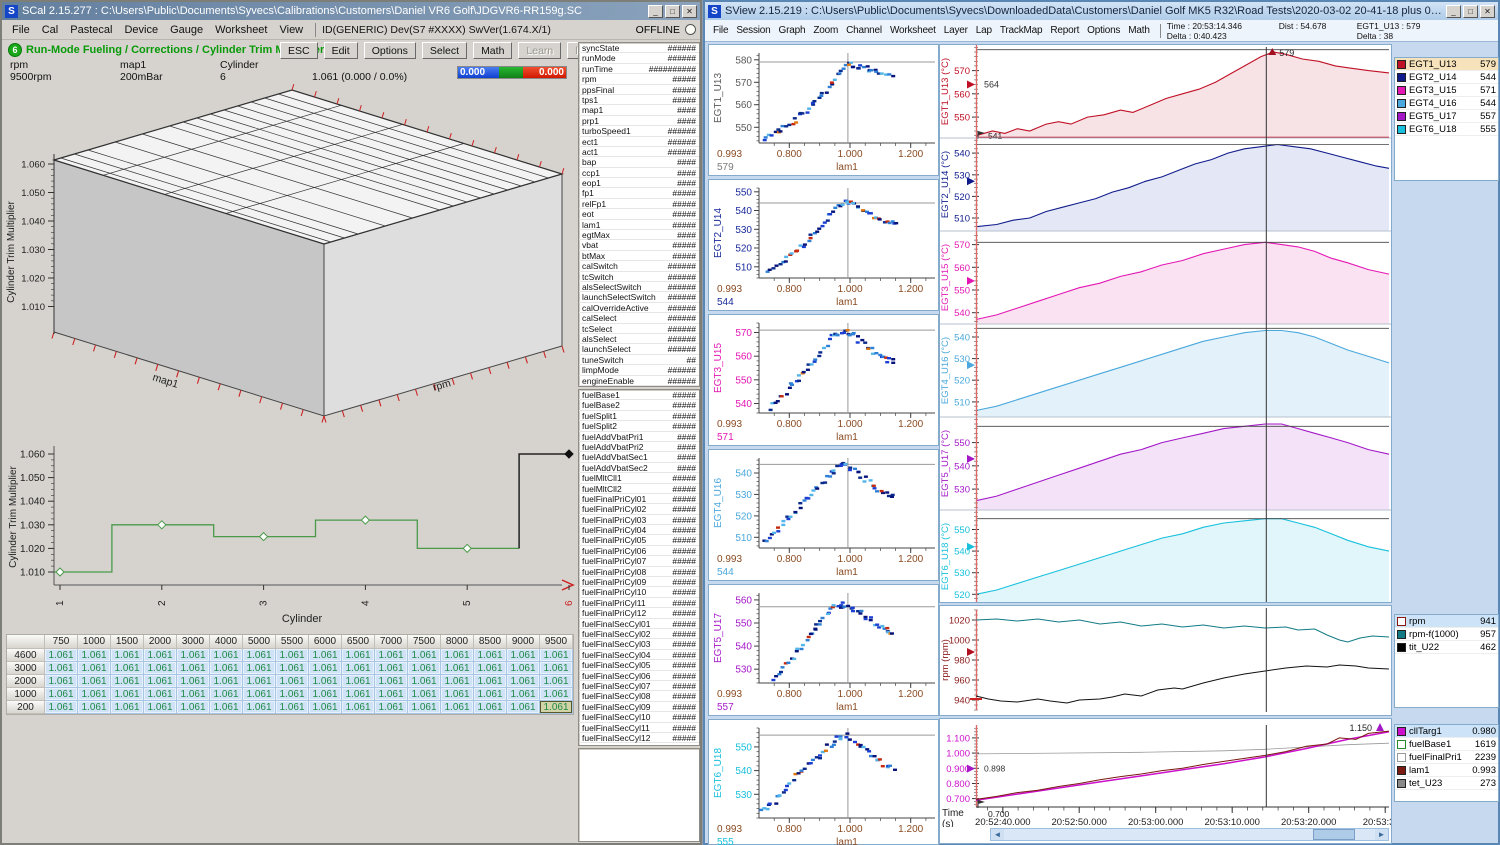  I want to click on channel-row: fuelFinalPriCyl02 #####, so click(639, 509).